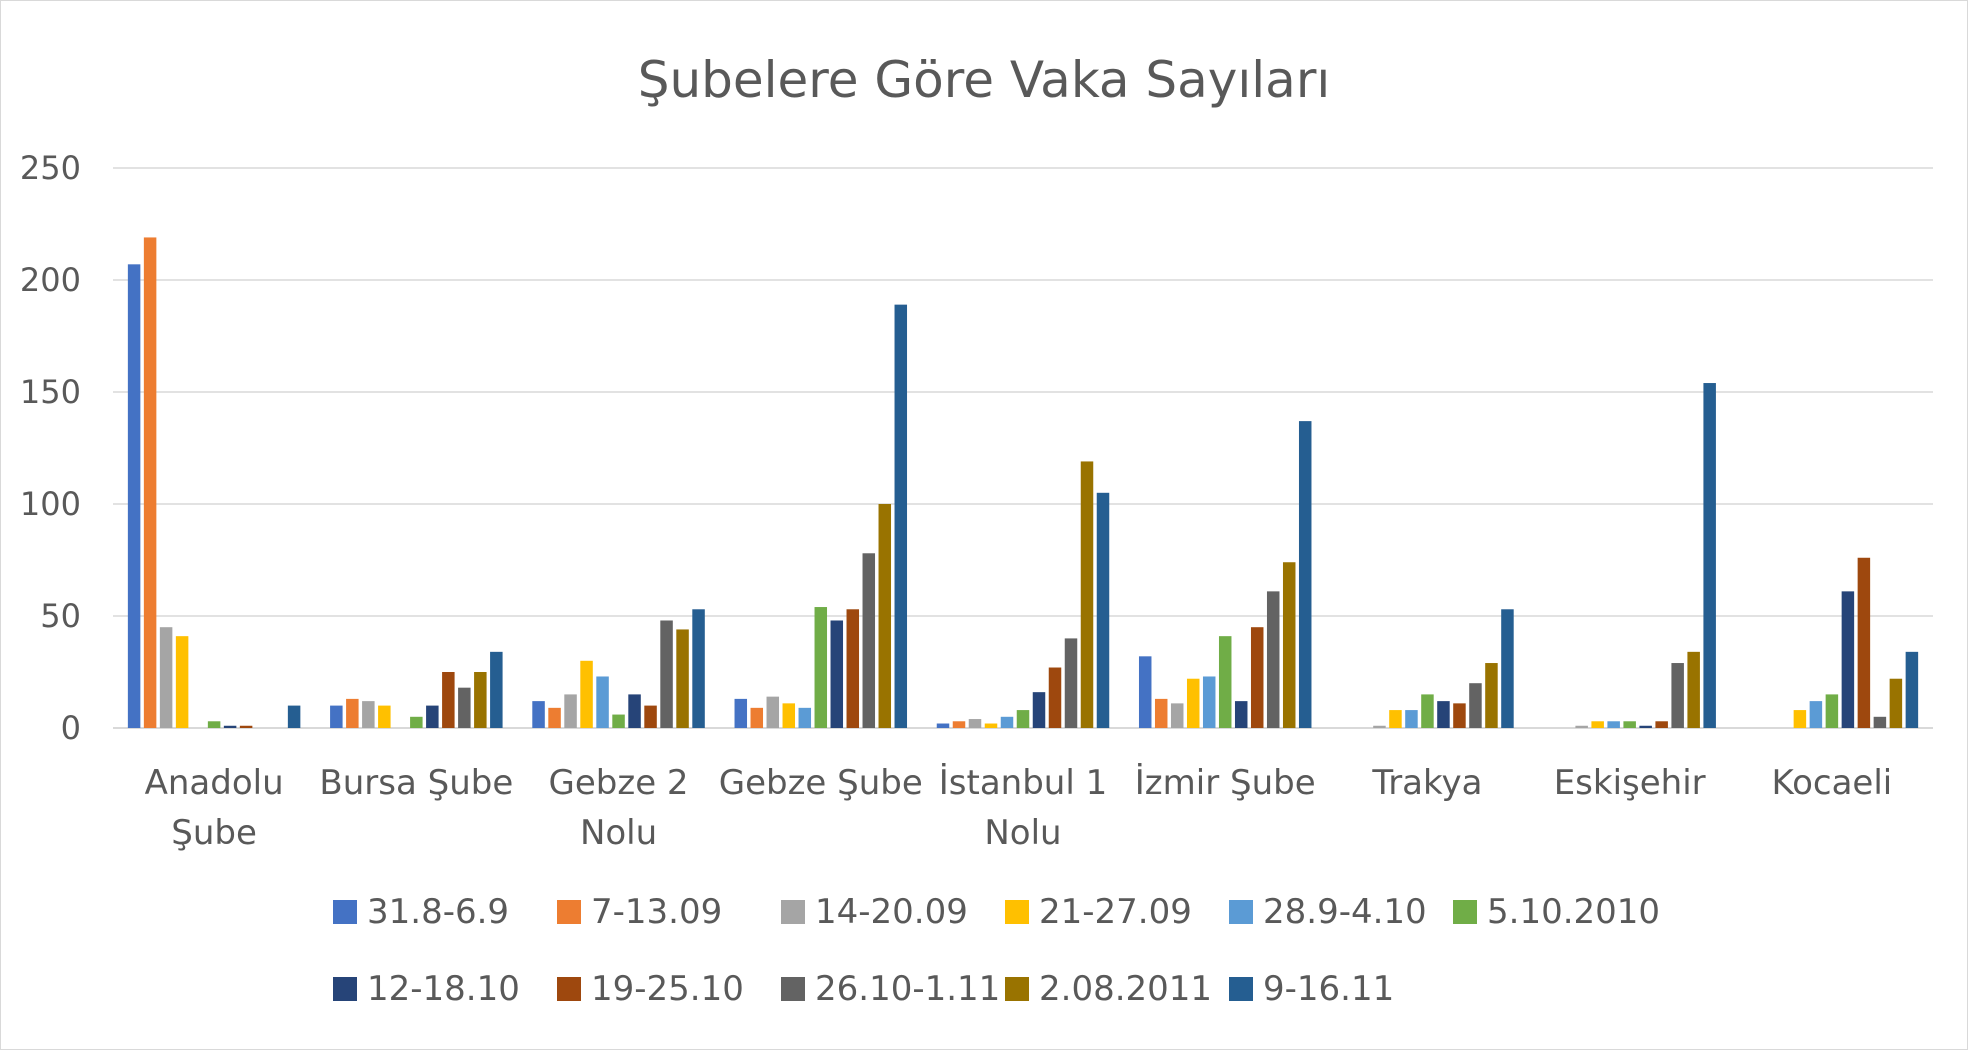 The height and width of the screenshot is (1050, 1968). I want to click on bar-12-18.10-3, so click(837, 674).